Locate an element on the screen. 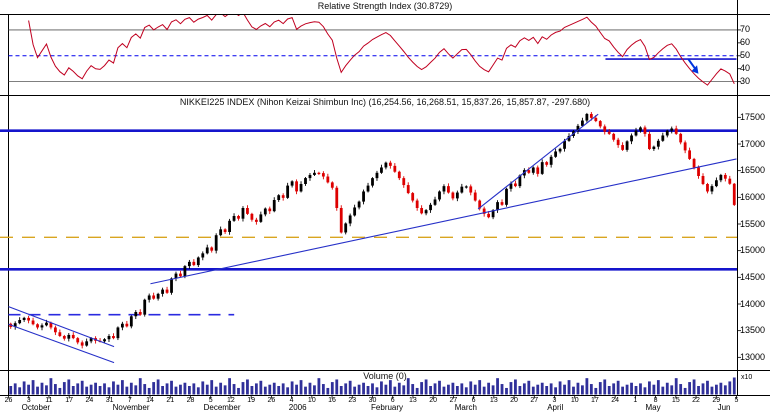  price-axis-label: 17000 is located at coordinates (753, 143).